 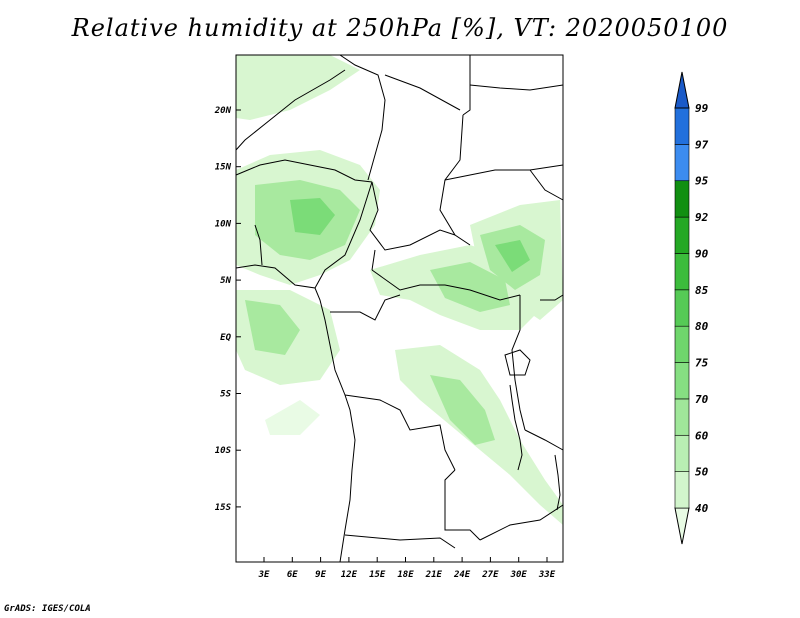 What do you see at coordinates (702, 181) in the screenshot?
I see `colorbar-label: 95` at bounding box center [702, 181].